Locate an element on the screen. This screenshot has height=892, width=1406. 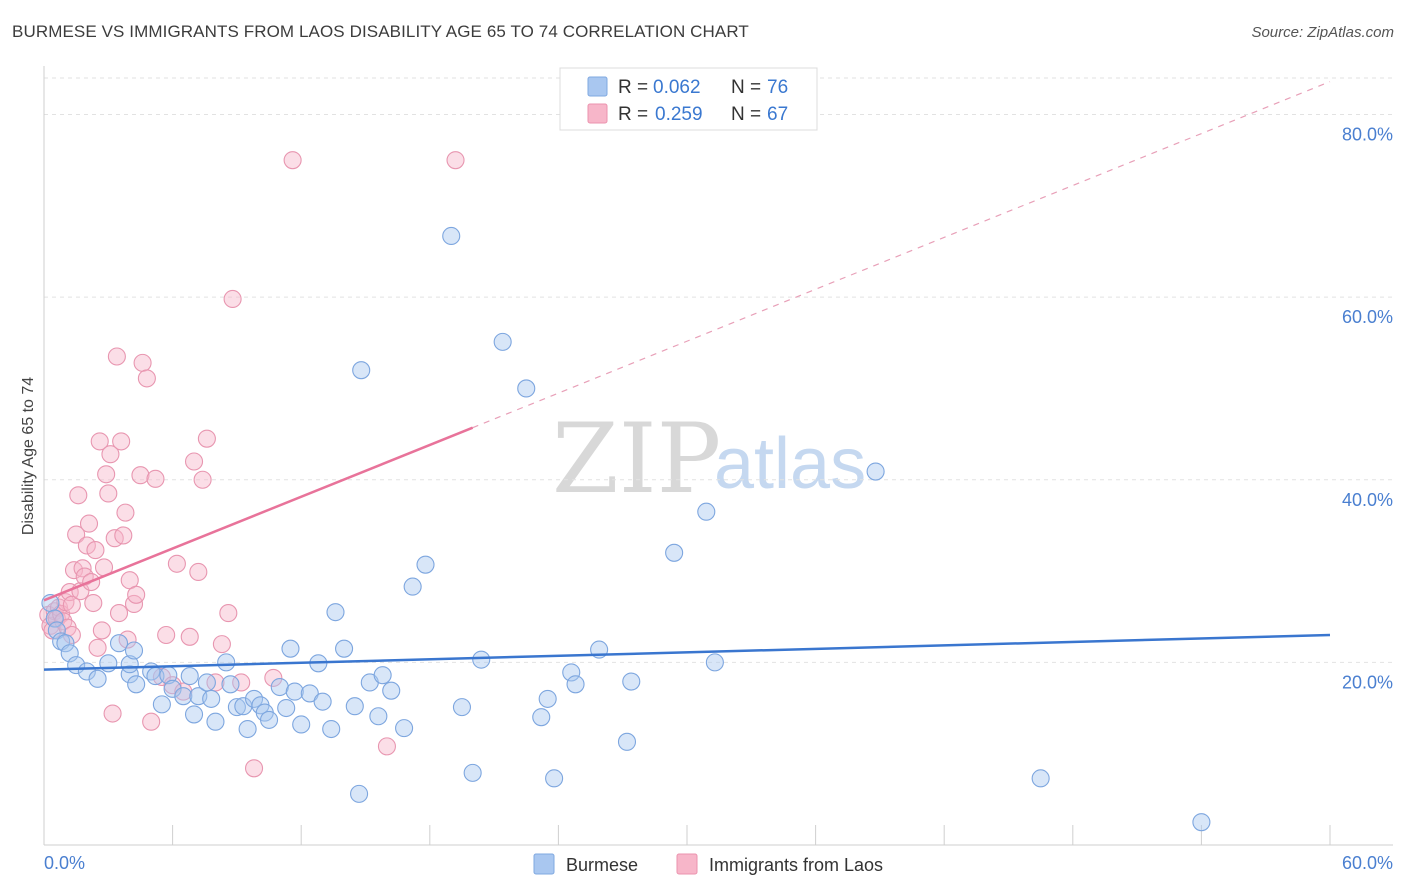
burmese-trend-line is located at coordinates (687, 652).